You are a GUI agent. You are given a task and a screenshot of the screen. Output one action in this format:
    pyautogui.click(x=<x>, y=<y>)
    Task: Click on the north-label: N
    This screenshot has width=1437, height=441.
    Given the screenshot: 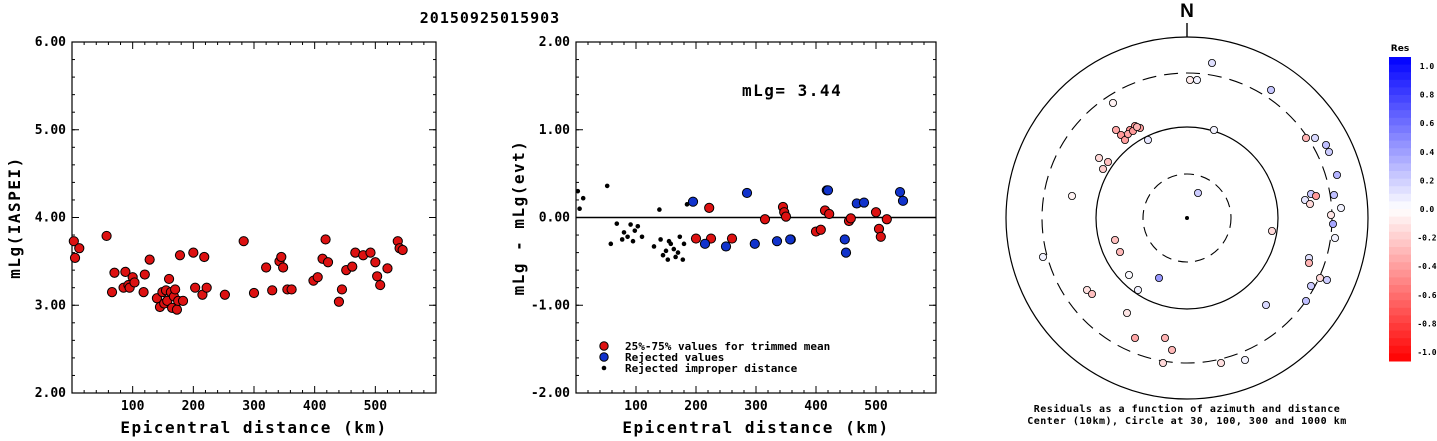 What is the action you would take?
    pyautogui.click(x=1187, y=11)
    